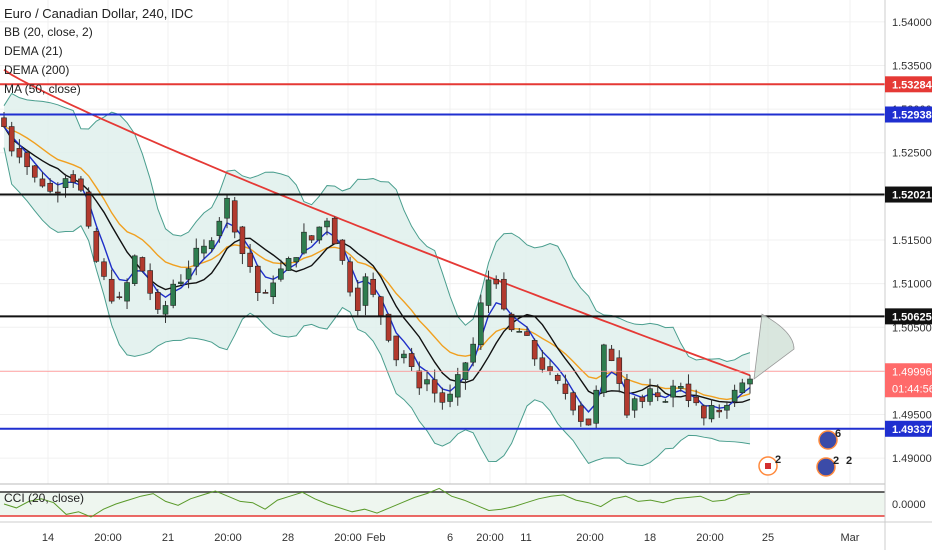  Describe the element at coordinates (37, 70) in the screenshot. I see `indicator-dema200: DEMA (200)` at that location.